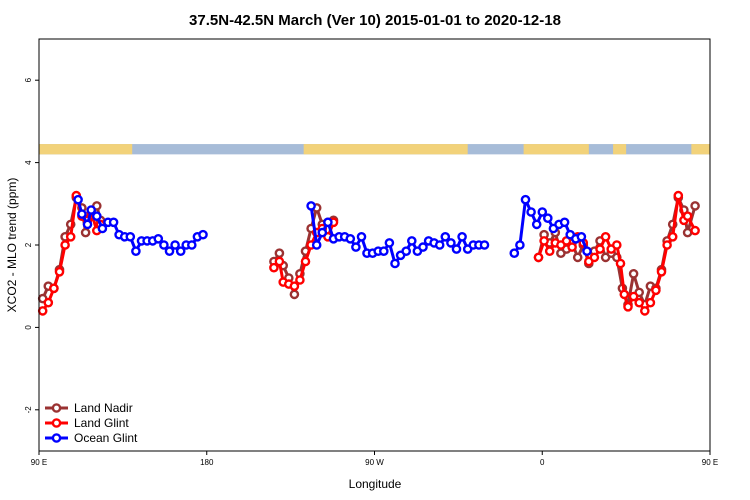 This screenshot has height=500, width=750. I want to click on y-tick-label: 0, so click(28, 327).